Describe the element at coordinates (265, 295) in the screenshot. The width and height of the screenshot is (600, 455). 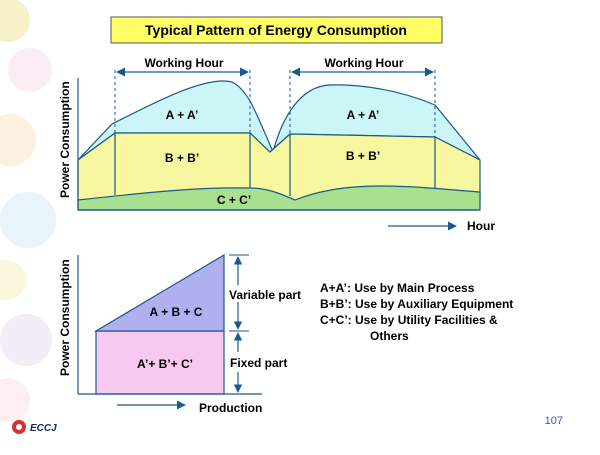
I see `variable-part-label: Variable part` at that location.